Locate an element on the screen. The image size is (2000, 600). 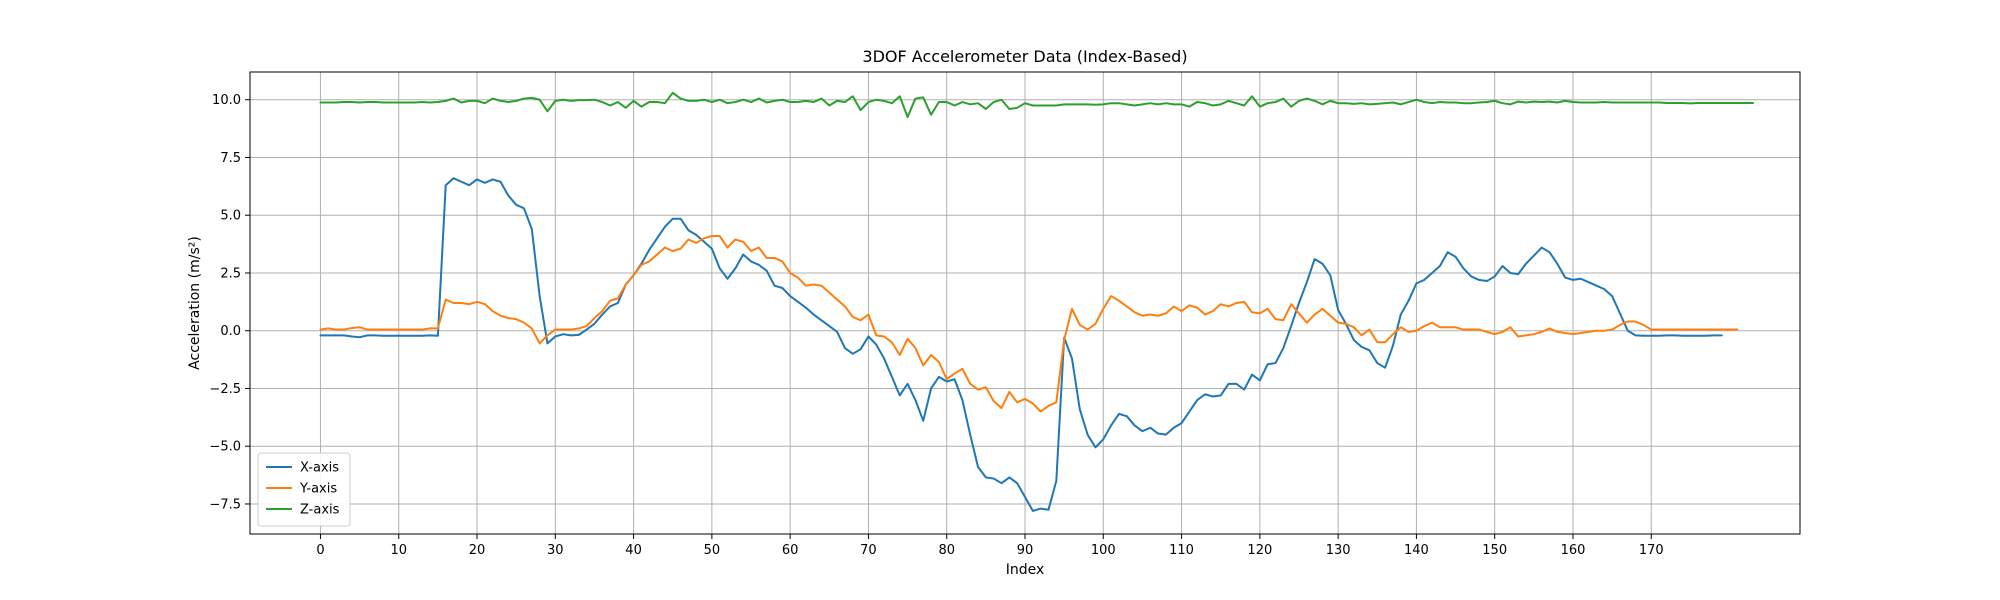
x-tick-label: 40 is located at coordinates (633, 550).